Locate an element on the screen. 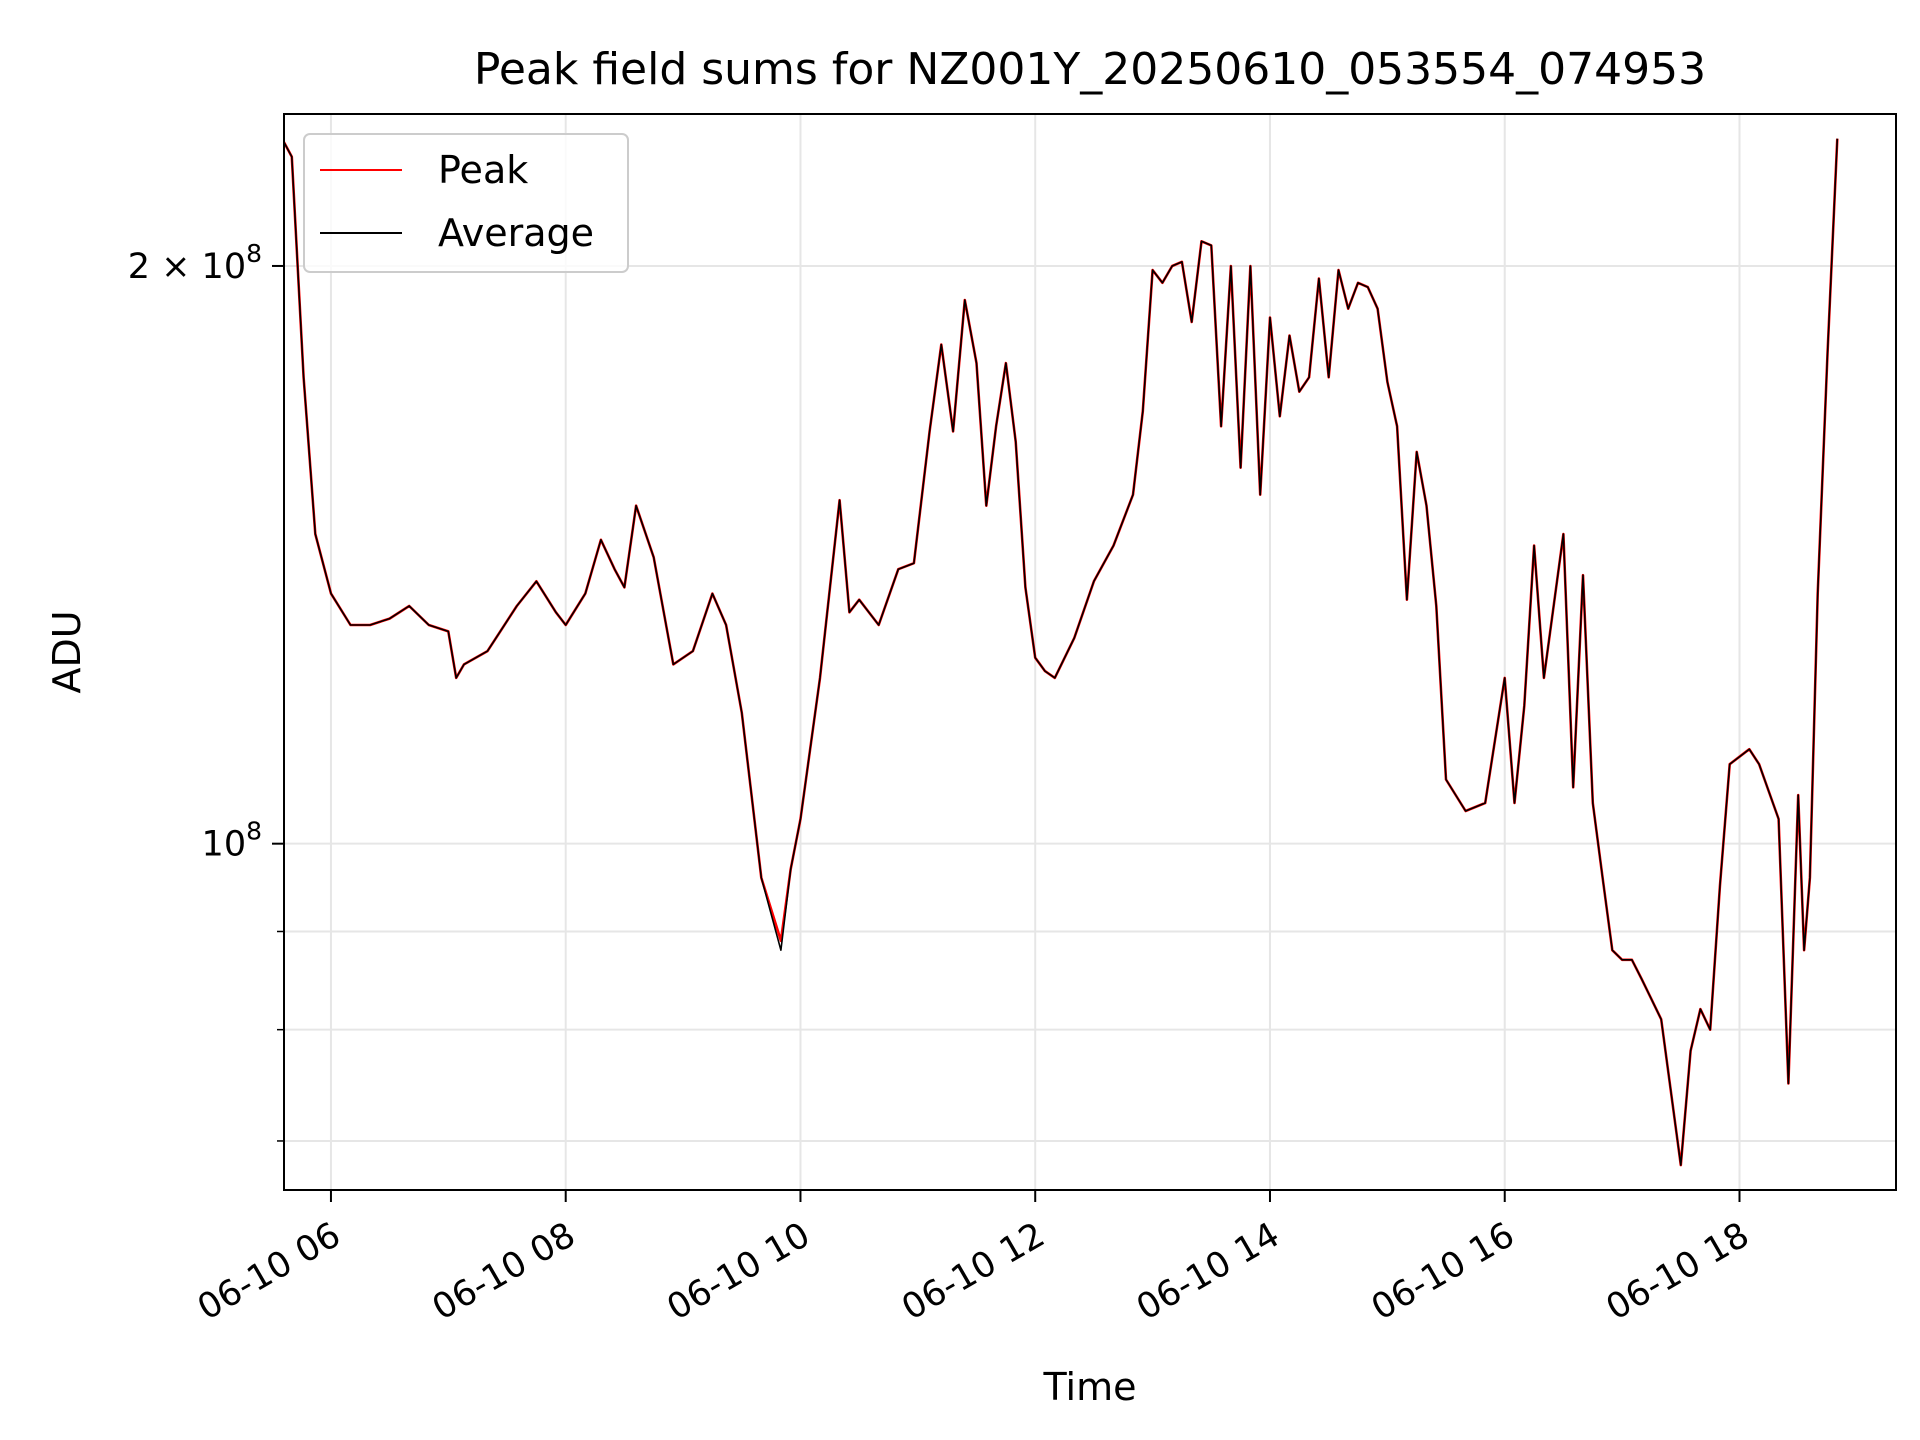  legend-average-label: Average is located at coordinates (516, 233).